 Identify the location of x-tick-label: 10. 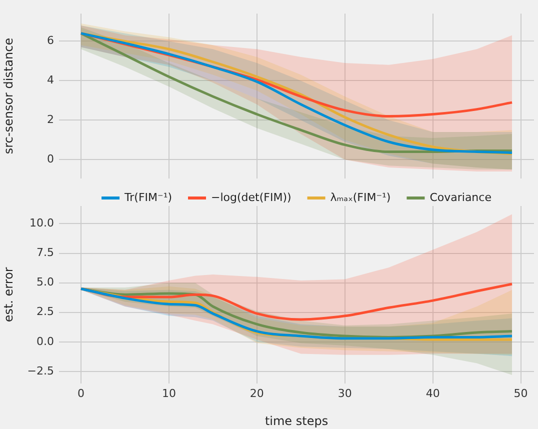
(169, 393).